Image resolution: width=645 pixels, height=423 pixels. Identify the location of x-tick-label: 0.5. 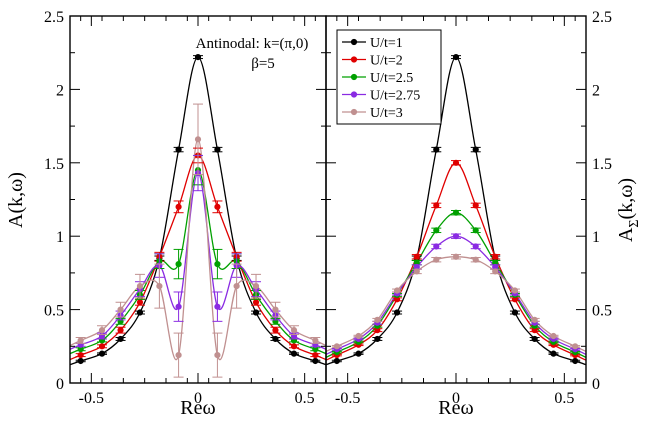
(305, 398).